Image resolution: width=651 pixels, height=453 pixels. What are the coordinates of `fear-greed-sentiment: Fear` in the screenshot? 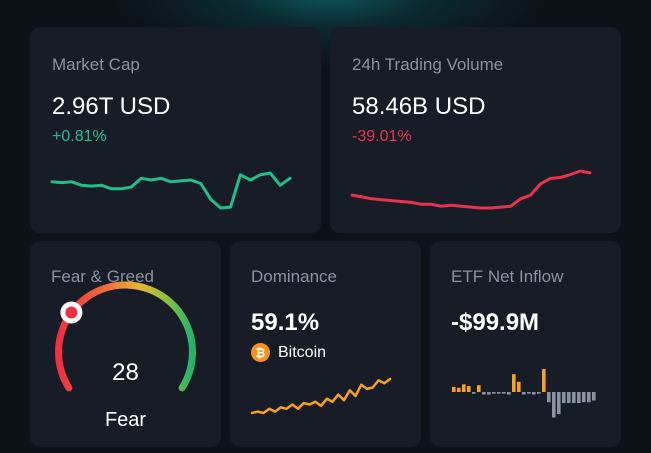 It's located at (125, 420).